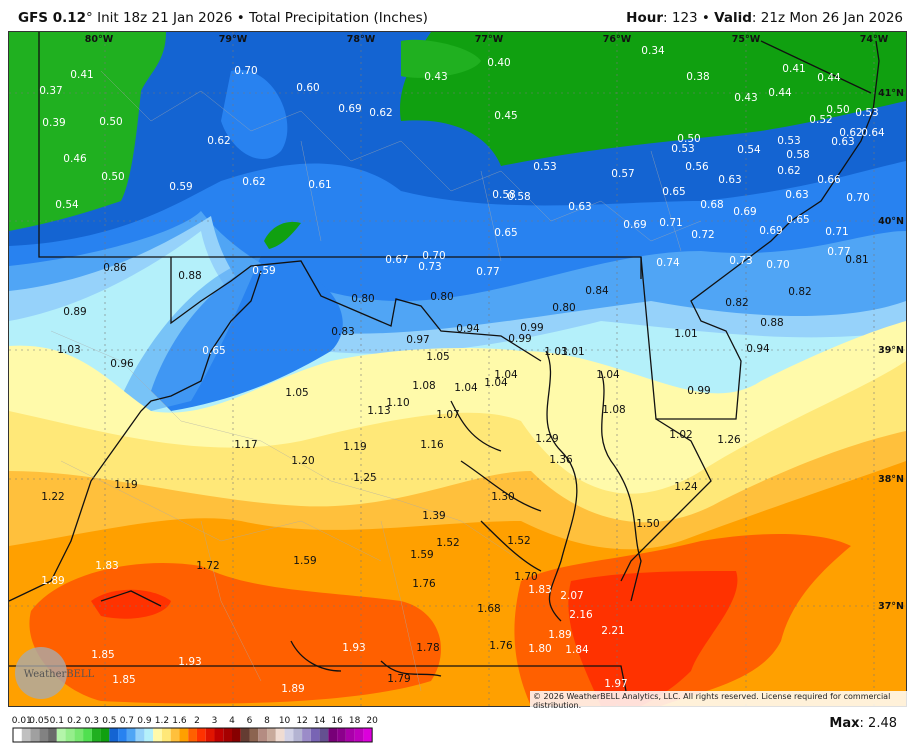  I want to click on legend-label: 0.05, so click(39, 721).